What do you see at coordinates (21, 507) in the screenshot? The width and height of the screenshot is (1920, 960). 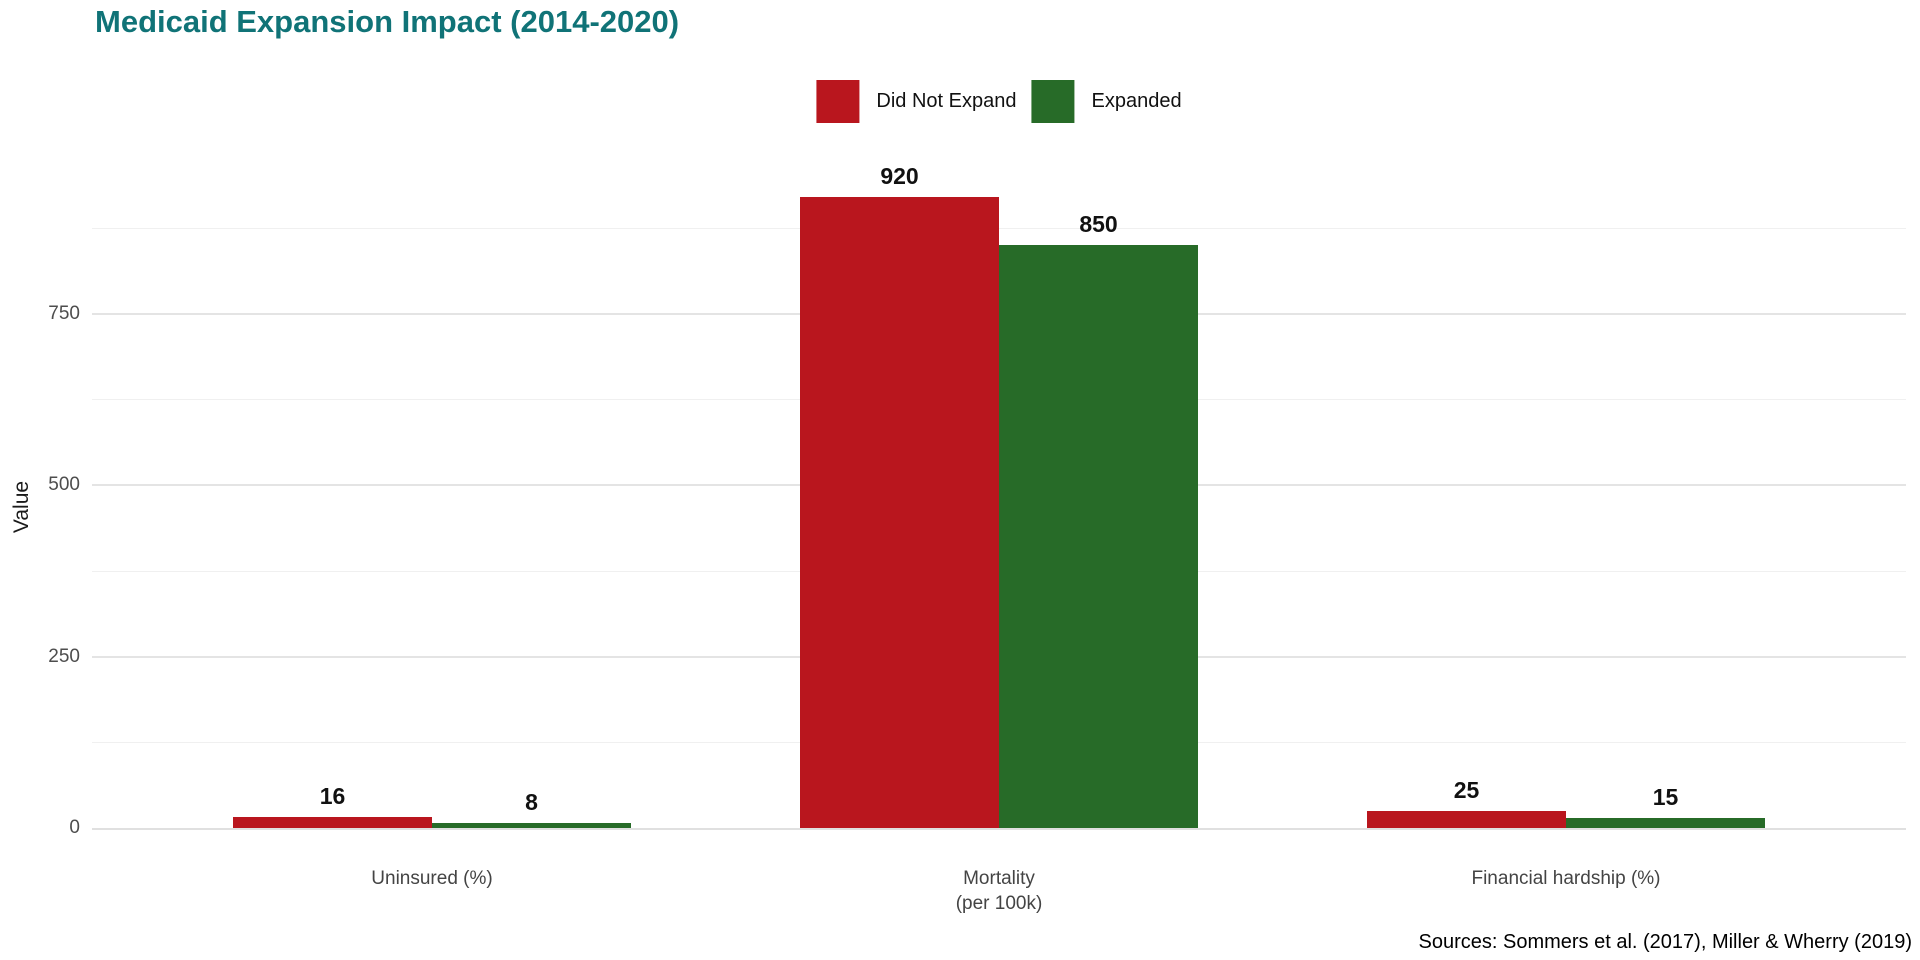 I see `y-axis-title: Value` at bounding box center [21, 507].